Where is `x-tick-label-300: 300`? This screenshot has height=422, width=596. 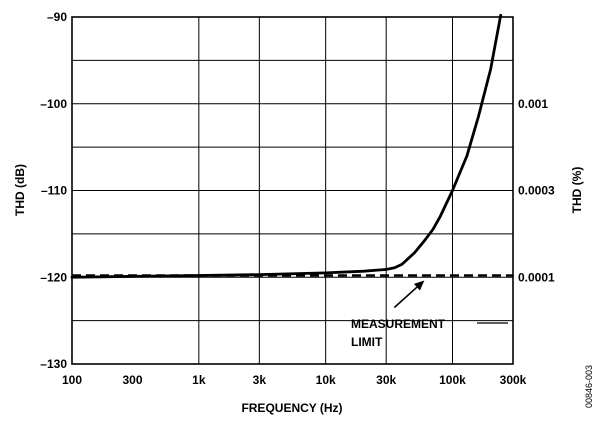
x-tick-label-300: 300 is located at coordinates (132, 380).